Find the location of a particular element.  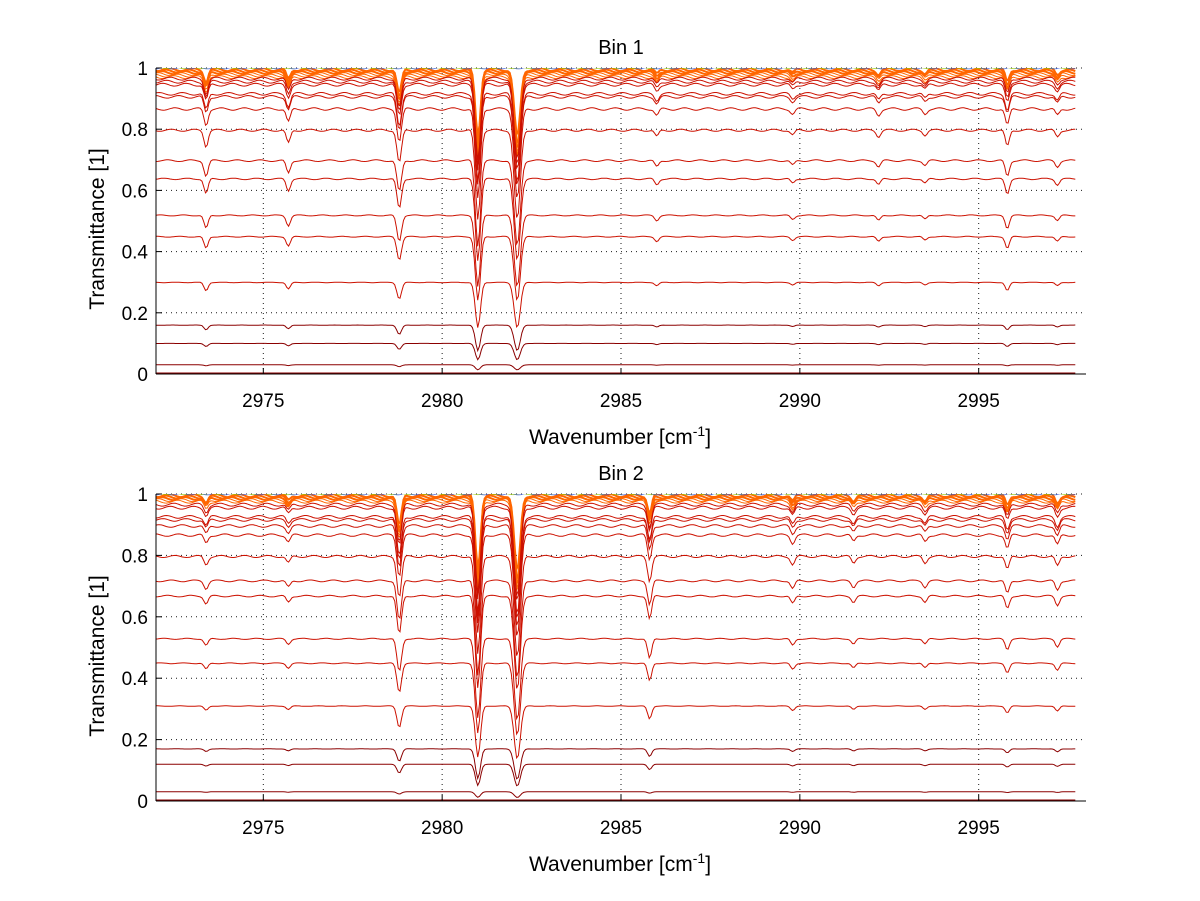

chart-title: Bin 2 is located at coordinates (621, 474).